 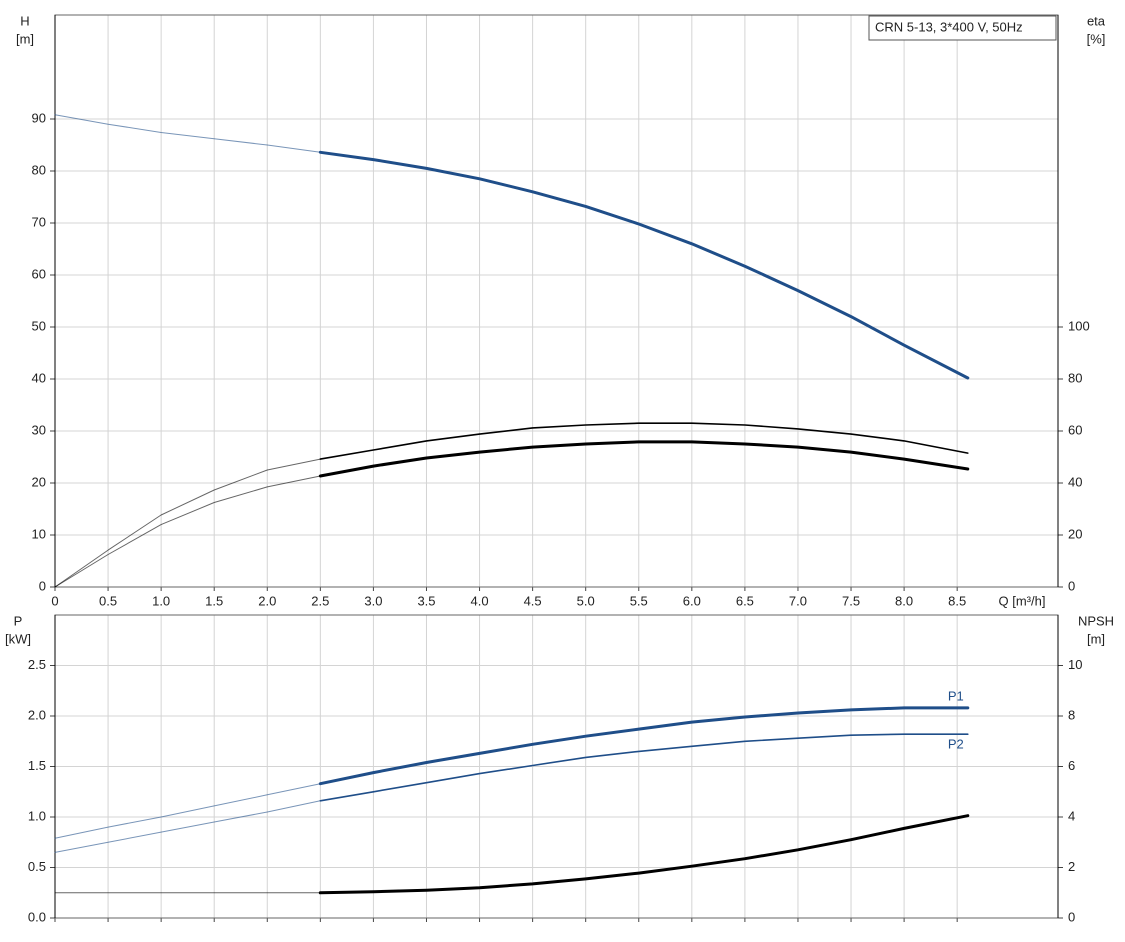 What do you see at coordinates (39, 117) in the screenshot?
I see `y-tick-label: 90` at bounding box center [39, 117].